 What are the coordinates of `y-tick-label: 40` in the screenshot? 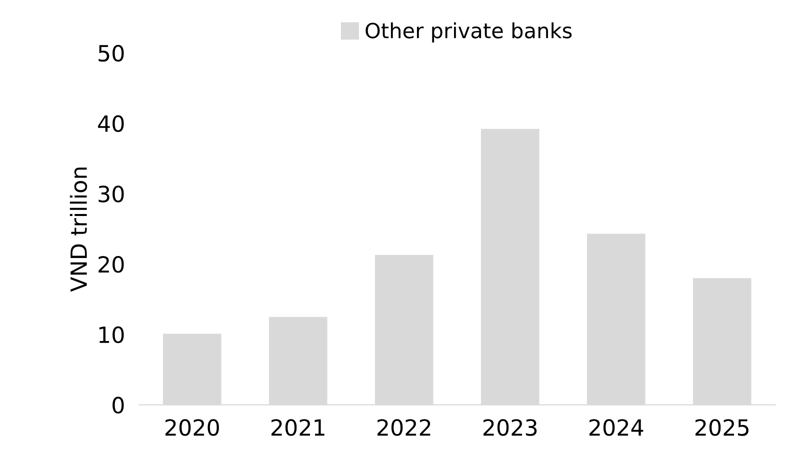 It's located at (111, 123).